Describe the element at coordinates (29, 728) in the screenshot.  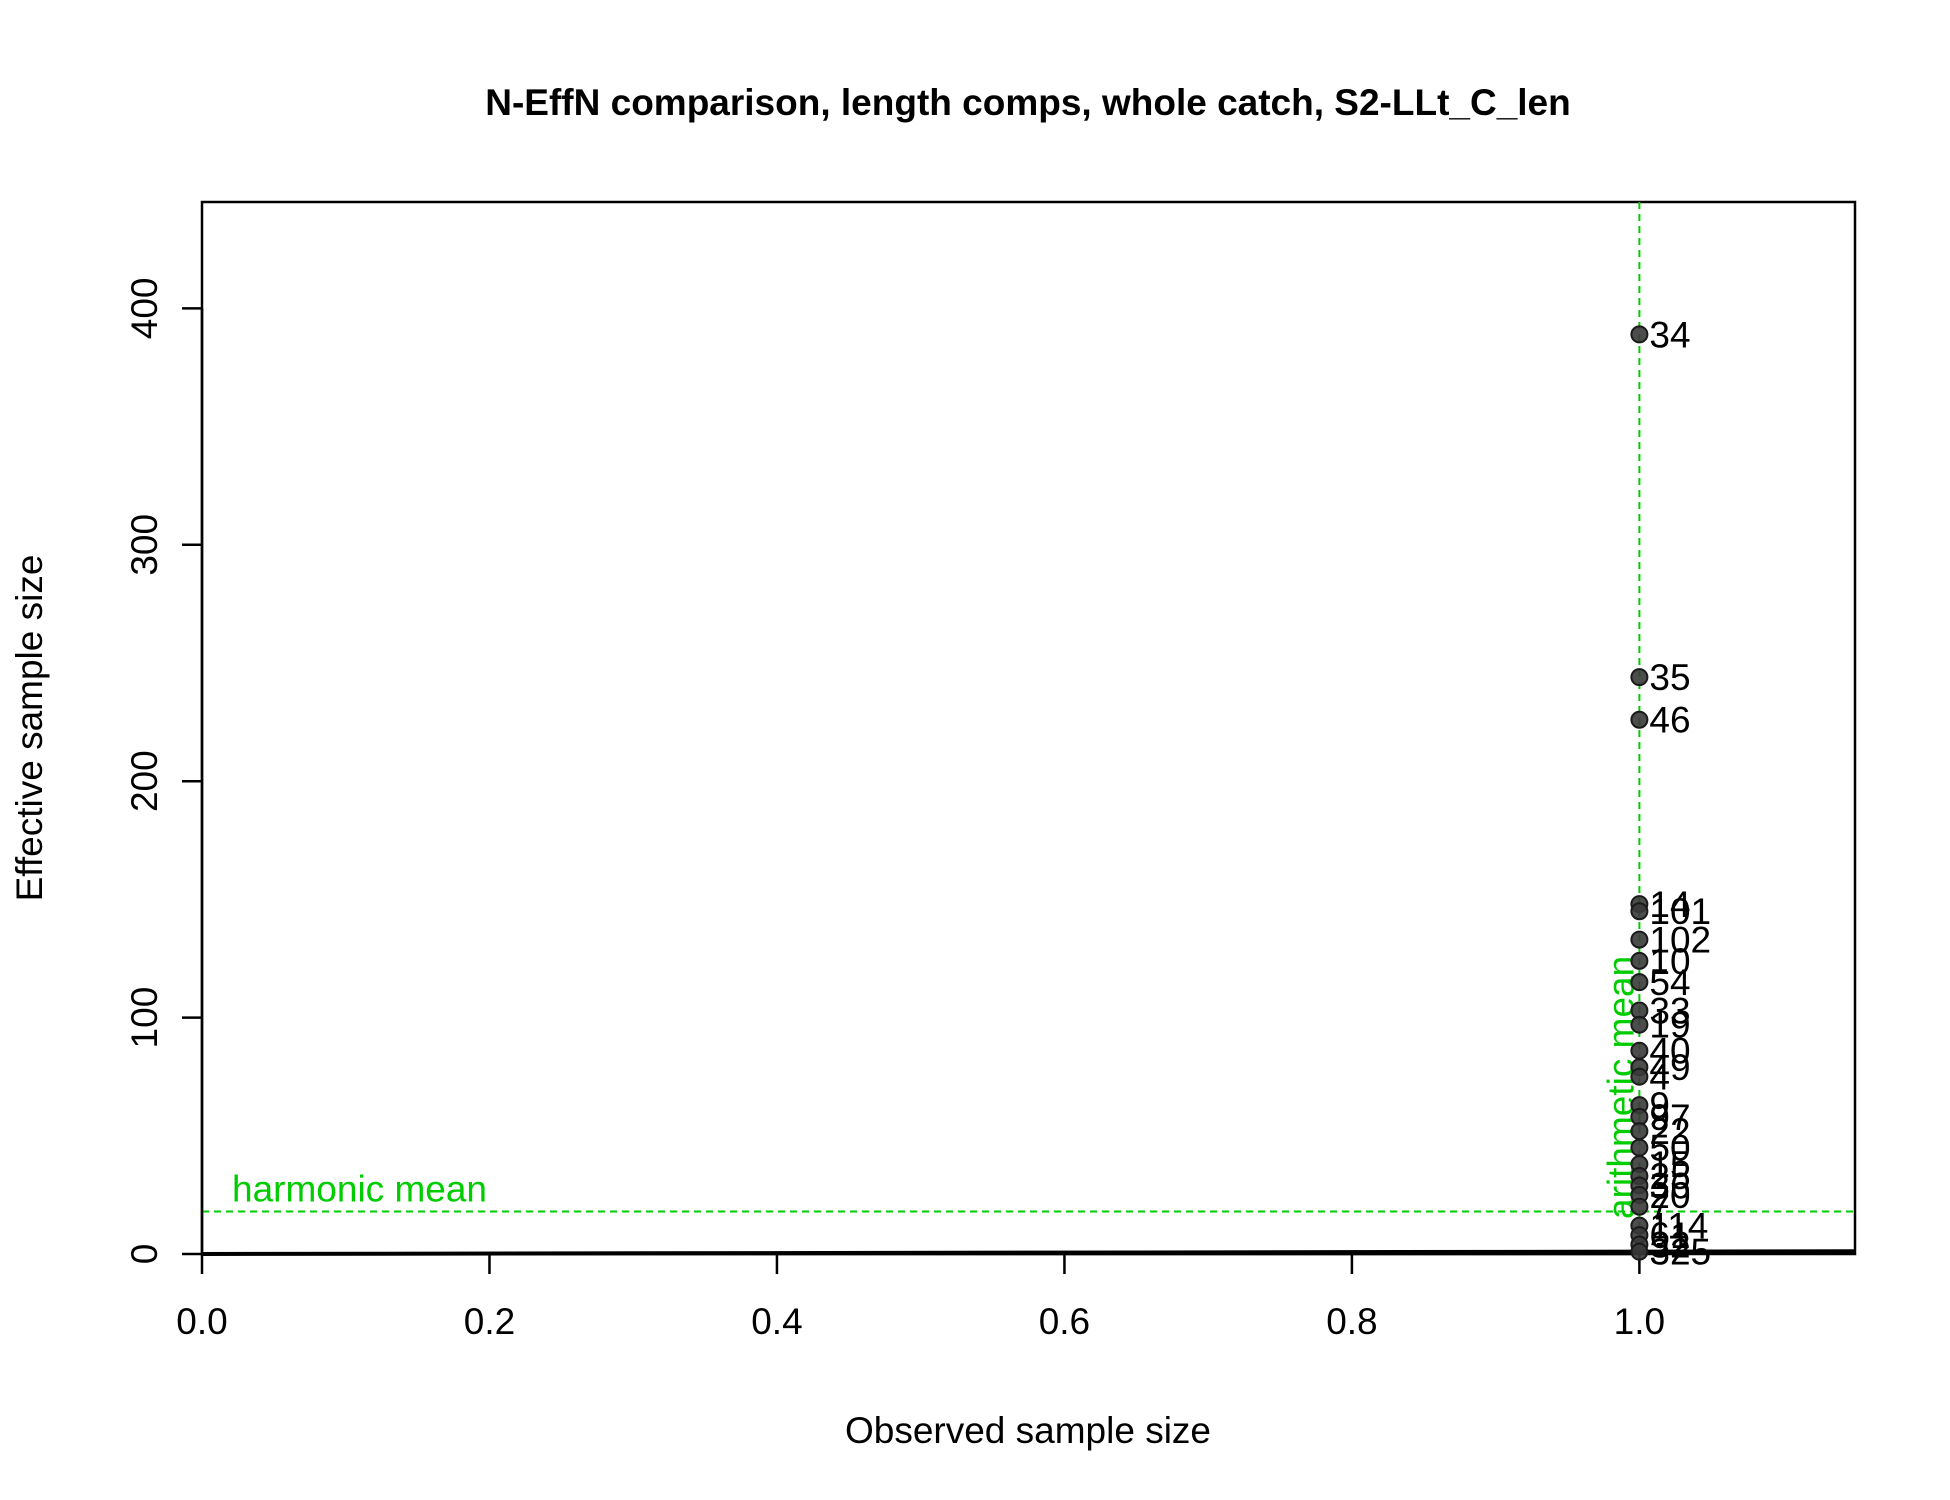
I see `y-axis-label: Effective sample size` at that location.